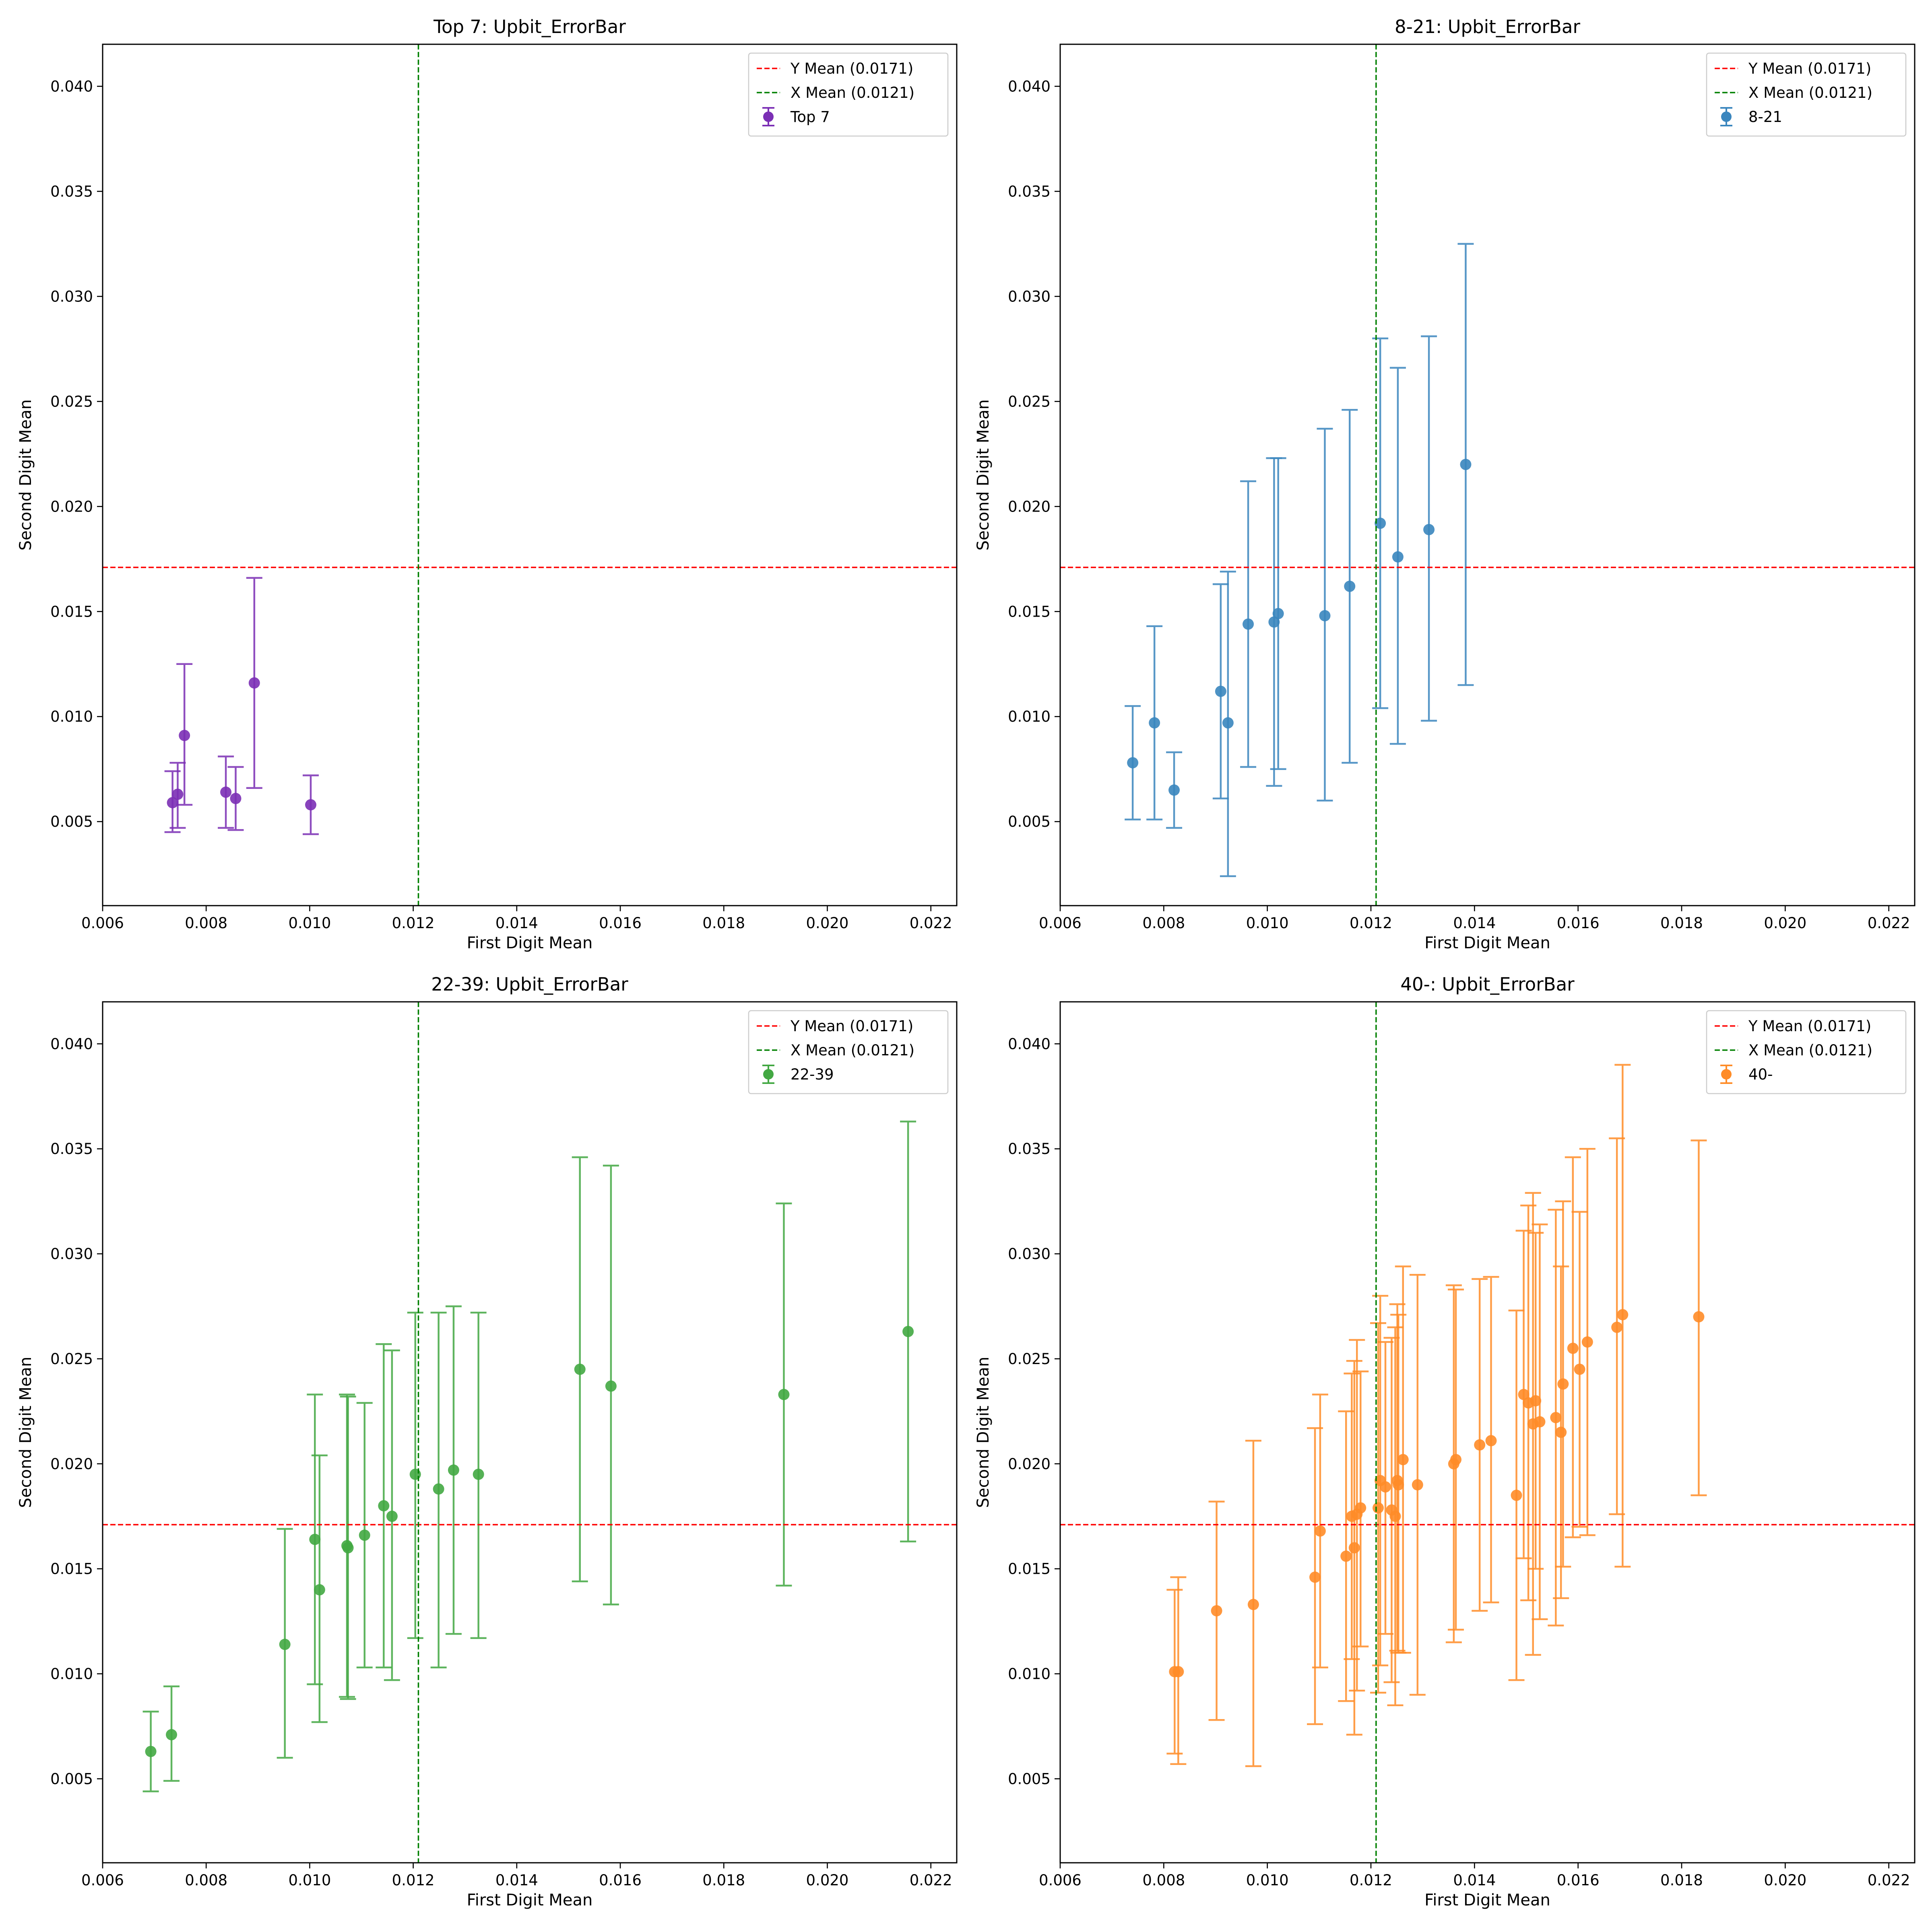  What do you see at coordinates (723, 923) in the screenshot?
I see `x-tick-label: 0.018` at bounding box center [723, 923].